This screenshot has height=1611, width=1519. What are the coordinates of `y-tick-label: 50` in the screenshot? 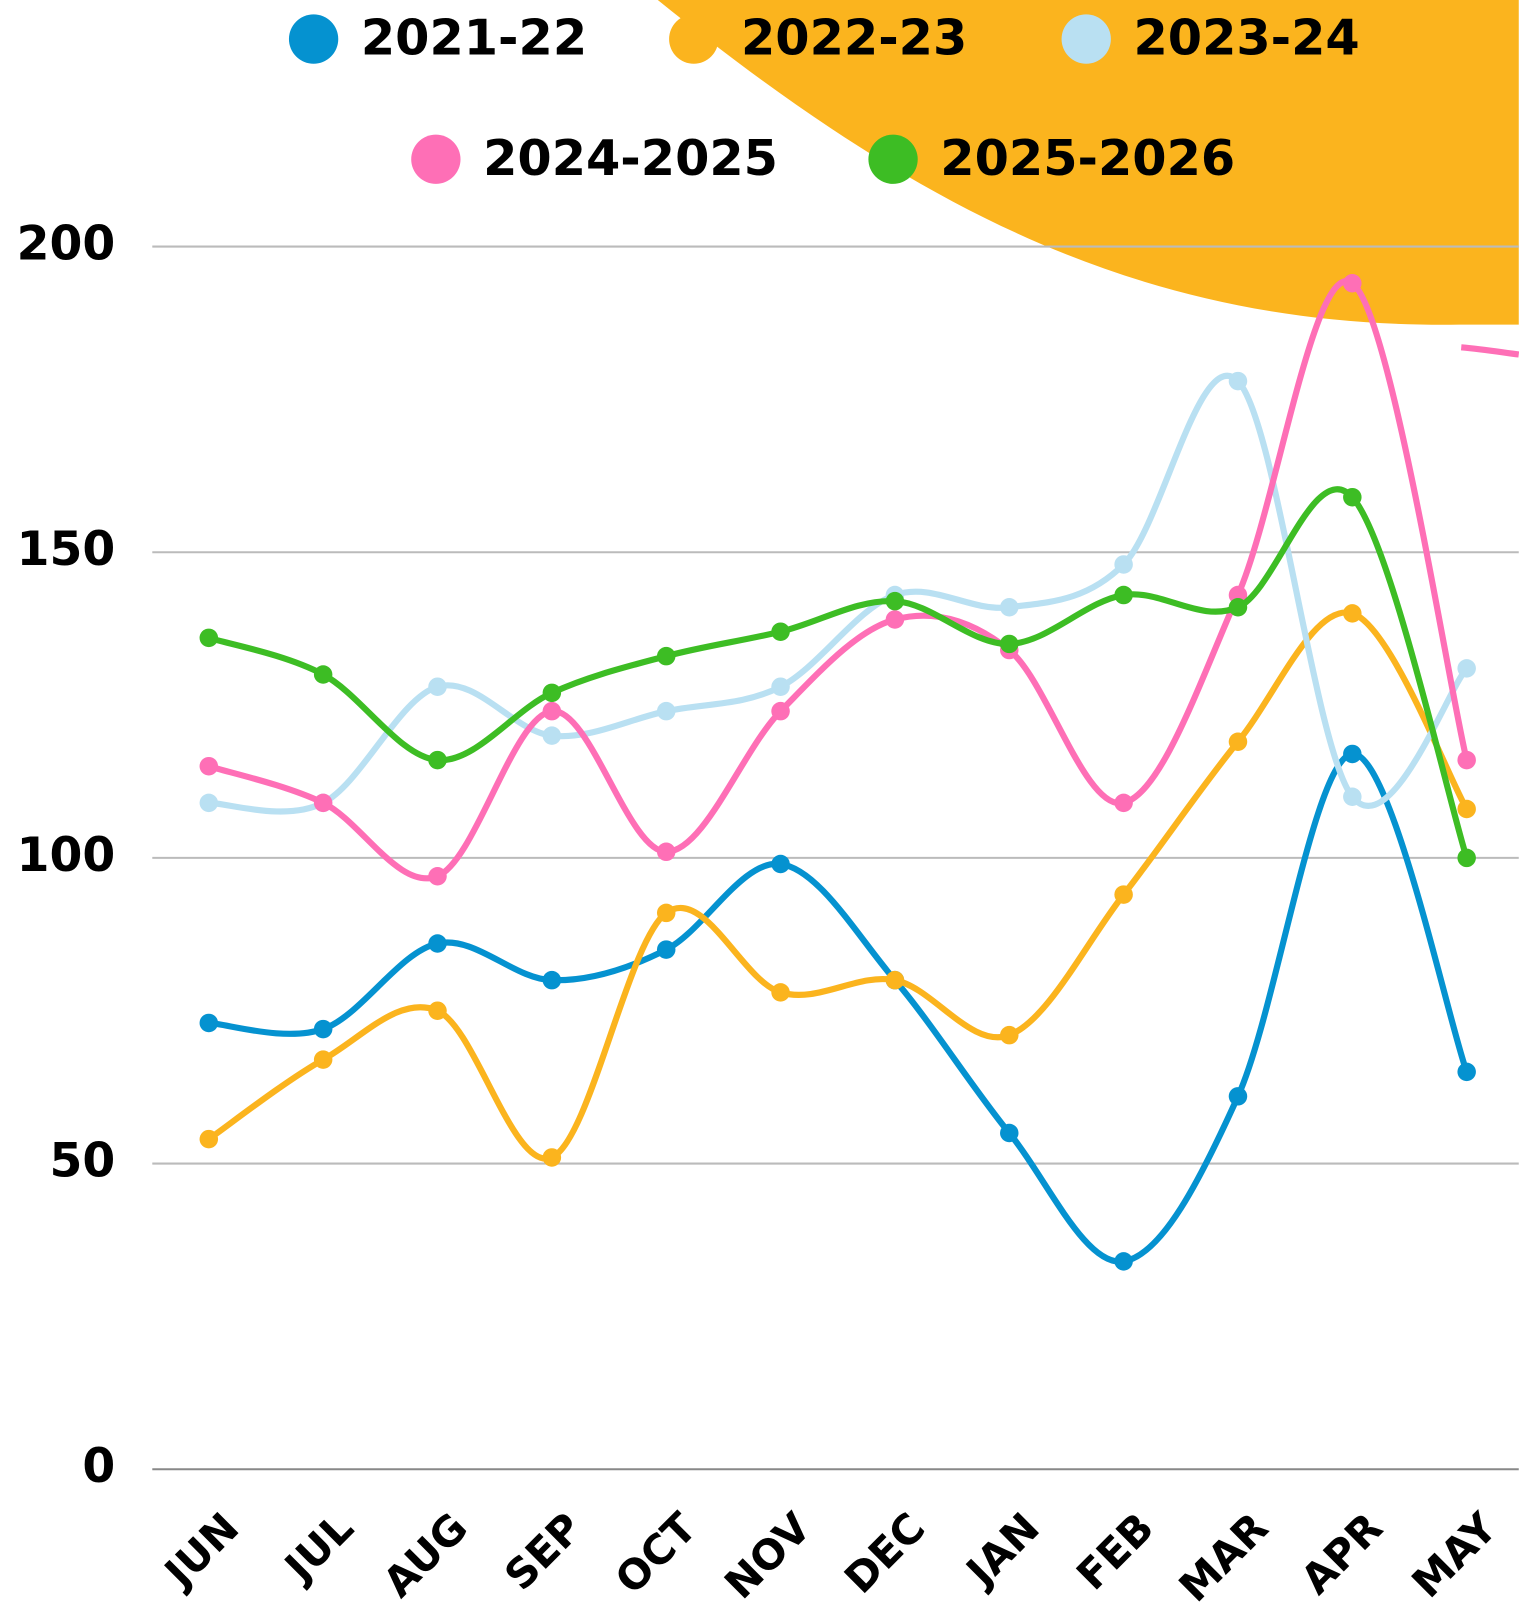 It's located at (83, 1161).